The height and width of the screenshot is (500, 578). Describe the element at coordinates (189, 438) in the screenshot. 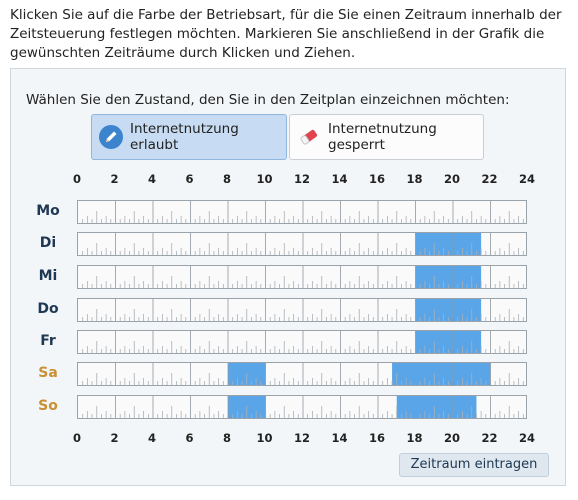

I see `bottom-axis-hour-label: 6` at that location.